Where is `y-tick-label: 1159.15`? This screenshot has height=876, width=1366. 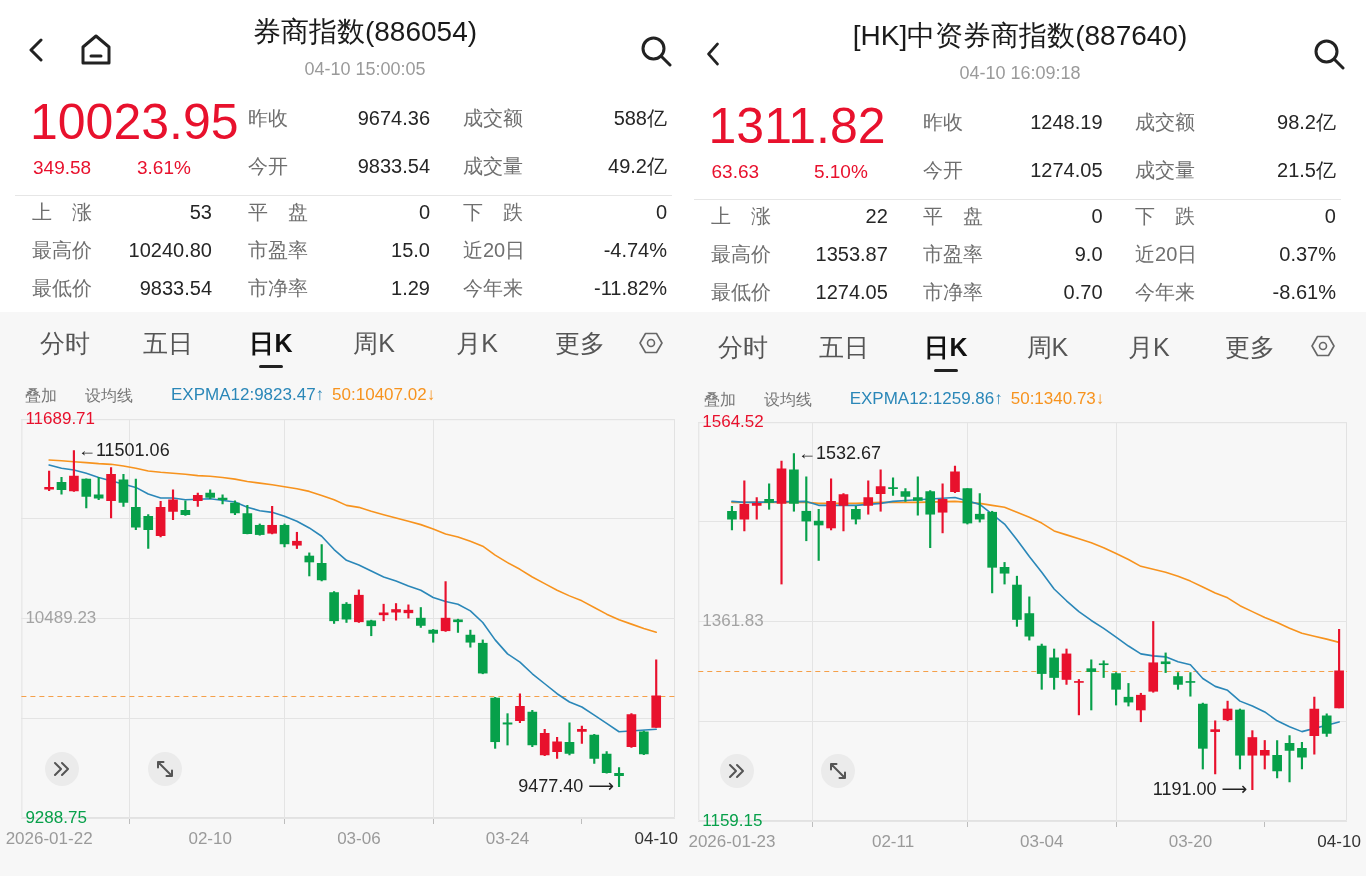 y-tick-label: 1159.15 is located at coordinates (732, 820).